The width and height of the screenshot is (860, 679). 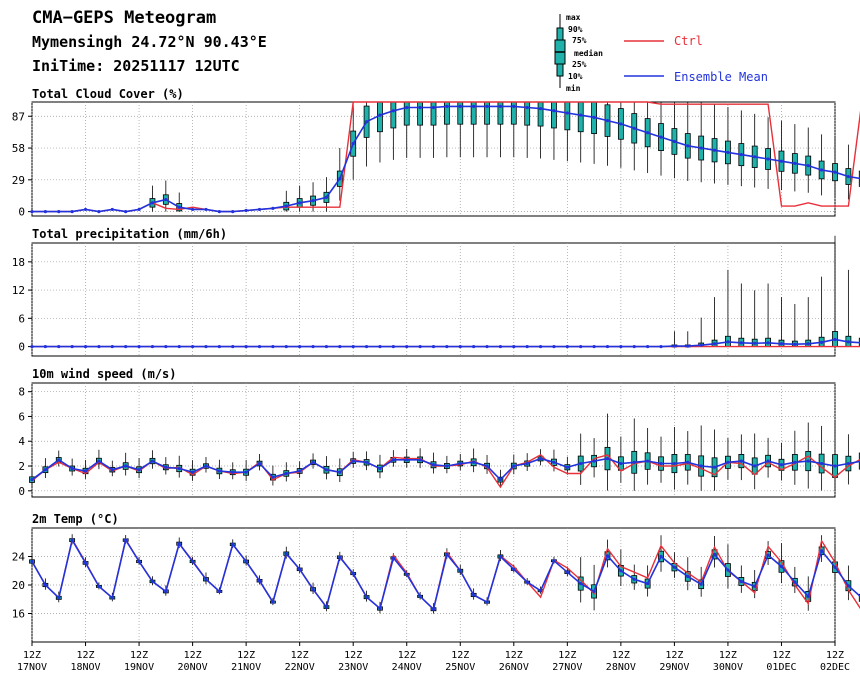 What do you see at coordinates (18, 585) in the screenshot?
I see `y-tick-label: 20` at bounding box center [18, 585].